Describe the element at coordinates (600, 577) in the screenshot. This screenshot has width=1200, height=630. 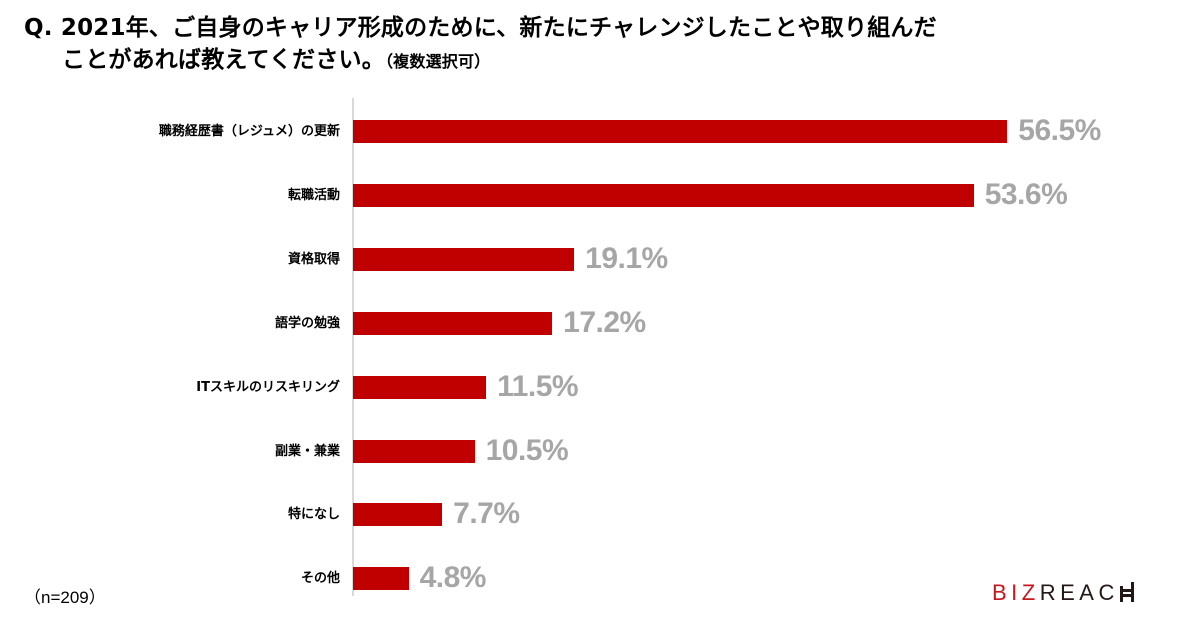
I see `bar-row: その他 4.8%` at that location.